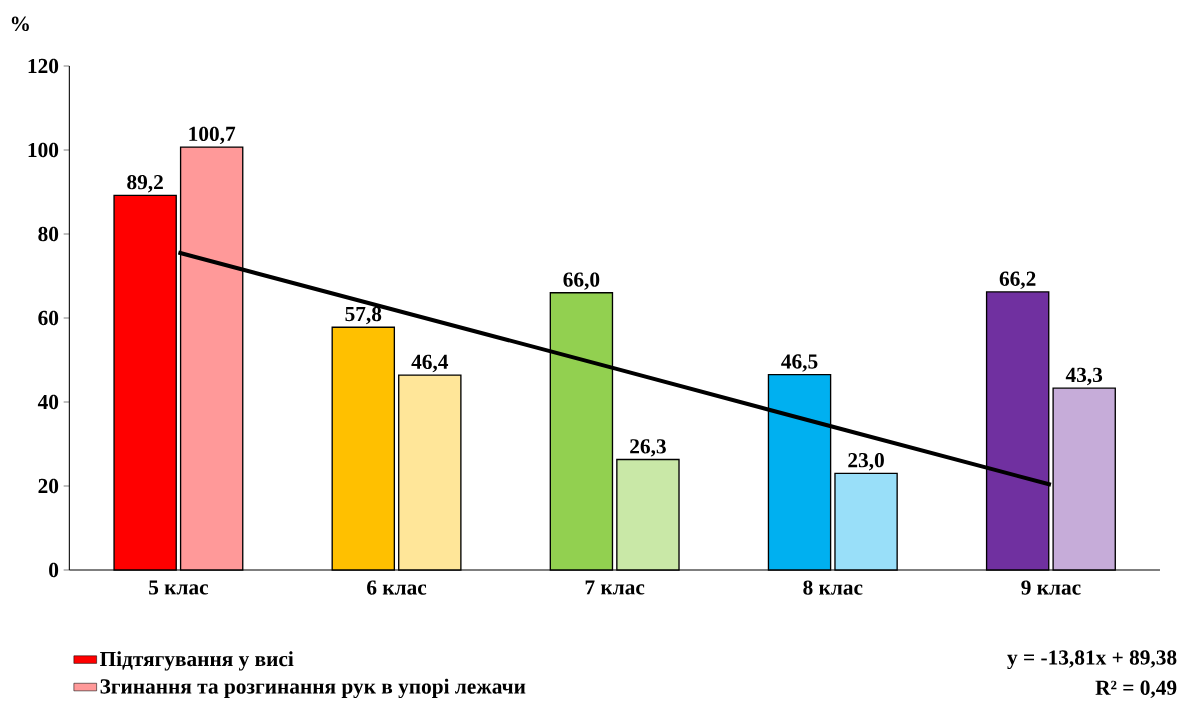  Describe the element at coordinates (581, 281) in the screenshot. I see `data-label: 66,0` at that location.